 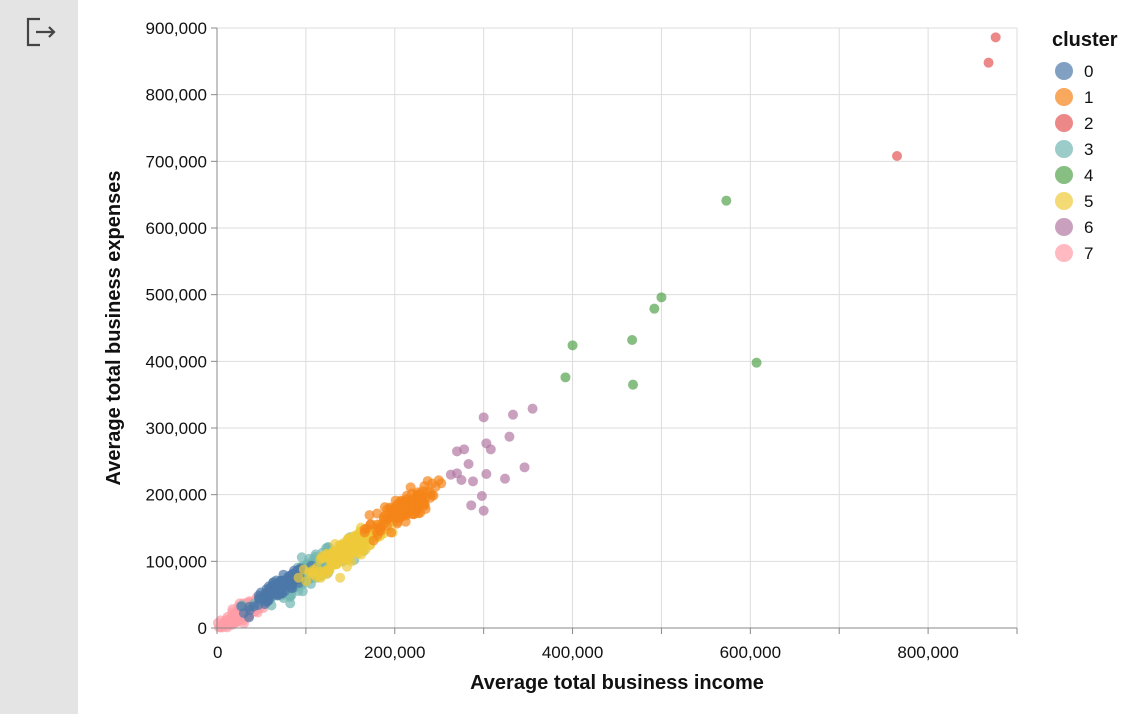 I want to click on logout-icon, so click(x=42, y=32).